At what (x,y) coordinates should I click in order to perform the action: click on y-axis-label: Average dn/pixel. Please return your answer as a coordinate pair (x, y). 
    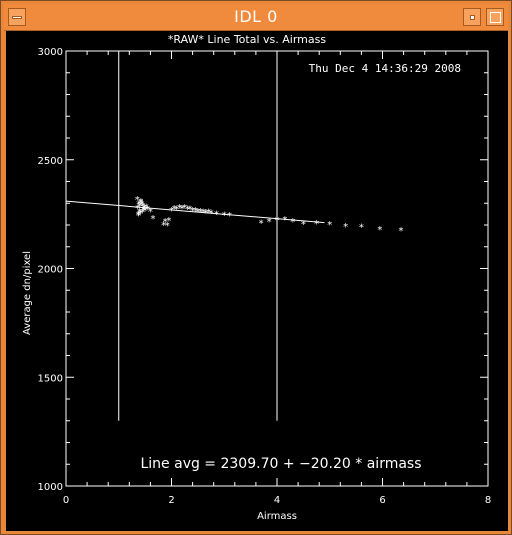
    Looking at the image, I should click on (27, 293).